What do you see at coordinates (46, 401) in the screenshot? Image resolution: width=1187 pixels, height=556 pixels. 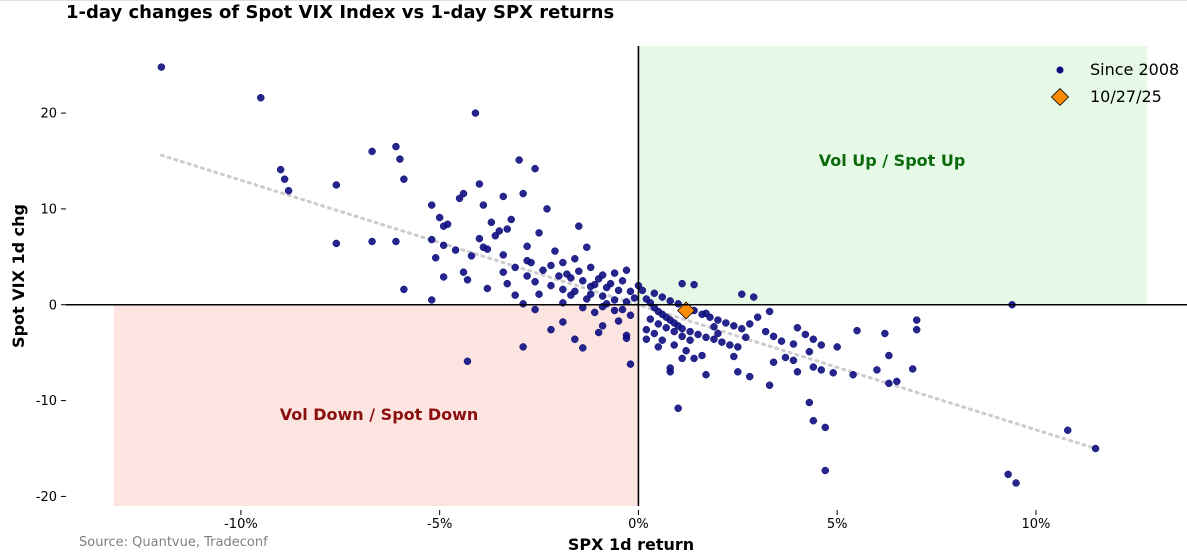 I see `y-tick-label: -10` at bounding box center [46, 401].